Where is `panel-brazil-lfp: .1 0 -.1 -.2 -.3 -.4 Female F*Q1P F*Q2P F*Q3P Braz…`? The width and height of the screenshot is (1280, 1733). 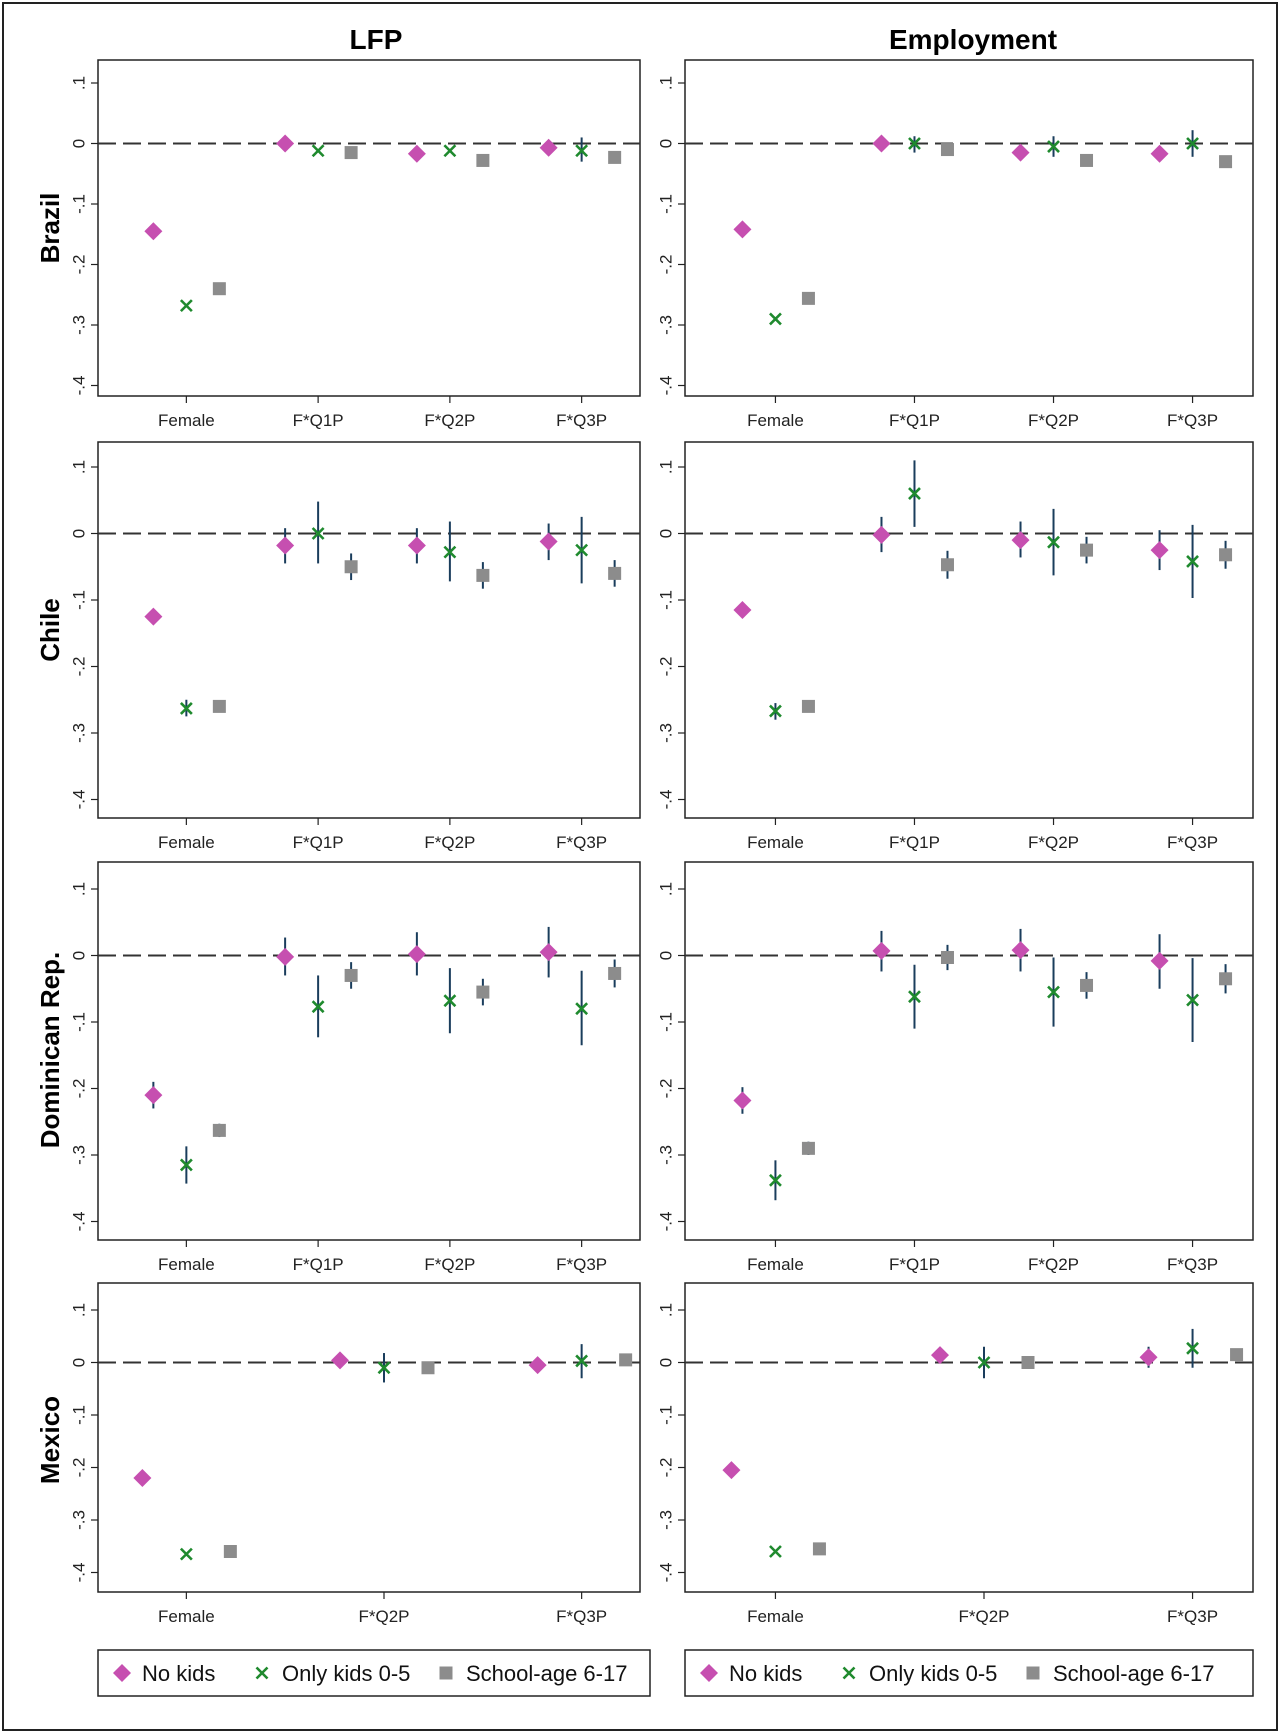
panel-brazil-lfp: .1 0 -.1 -.2 -.3 -.4 Female F*Q1P F*Q2P F*Q3P Braz… is located at coordinates (338, 244).